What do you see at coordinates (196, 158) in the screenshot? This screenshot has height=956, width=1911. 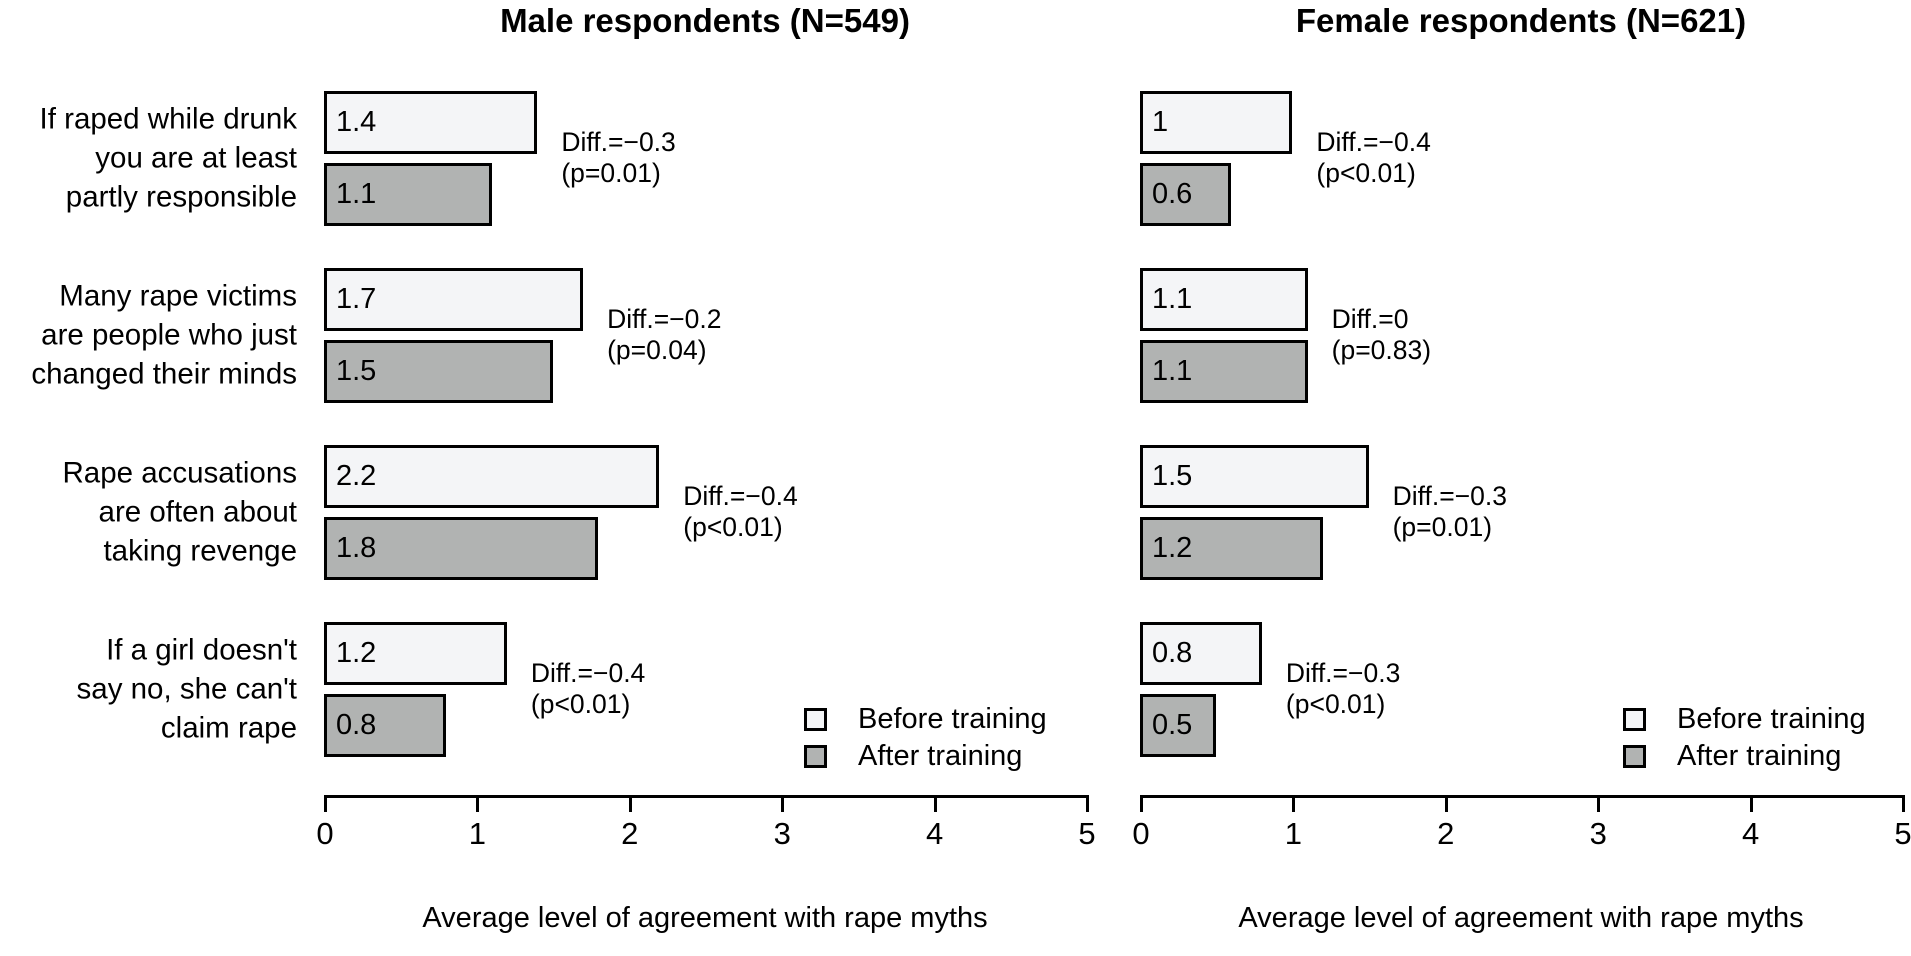 I see `category-label-line: you are at least` at bounding box center [196, 158].